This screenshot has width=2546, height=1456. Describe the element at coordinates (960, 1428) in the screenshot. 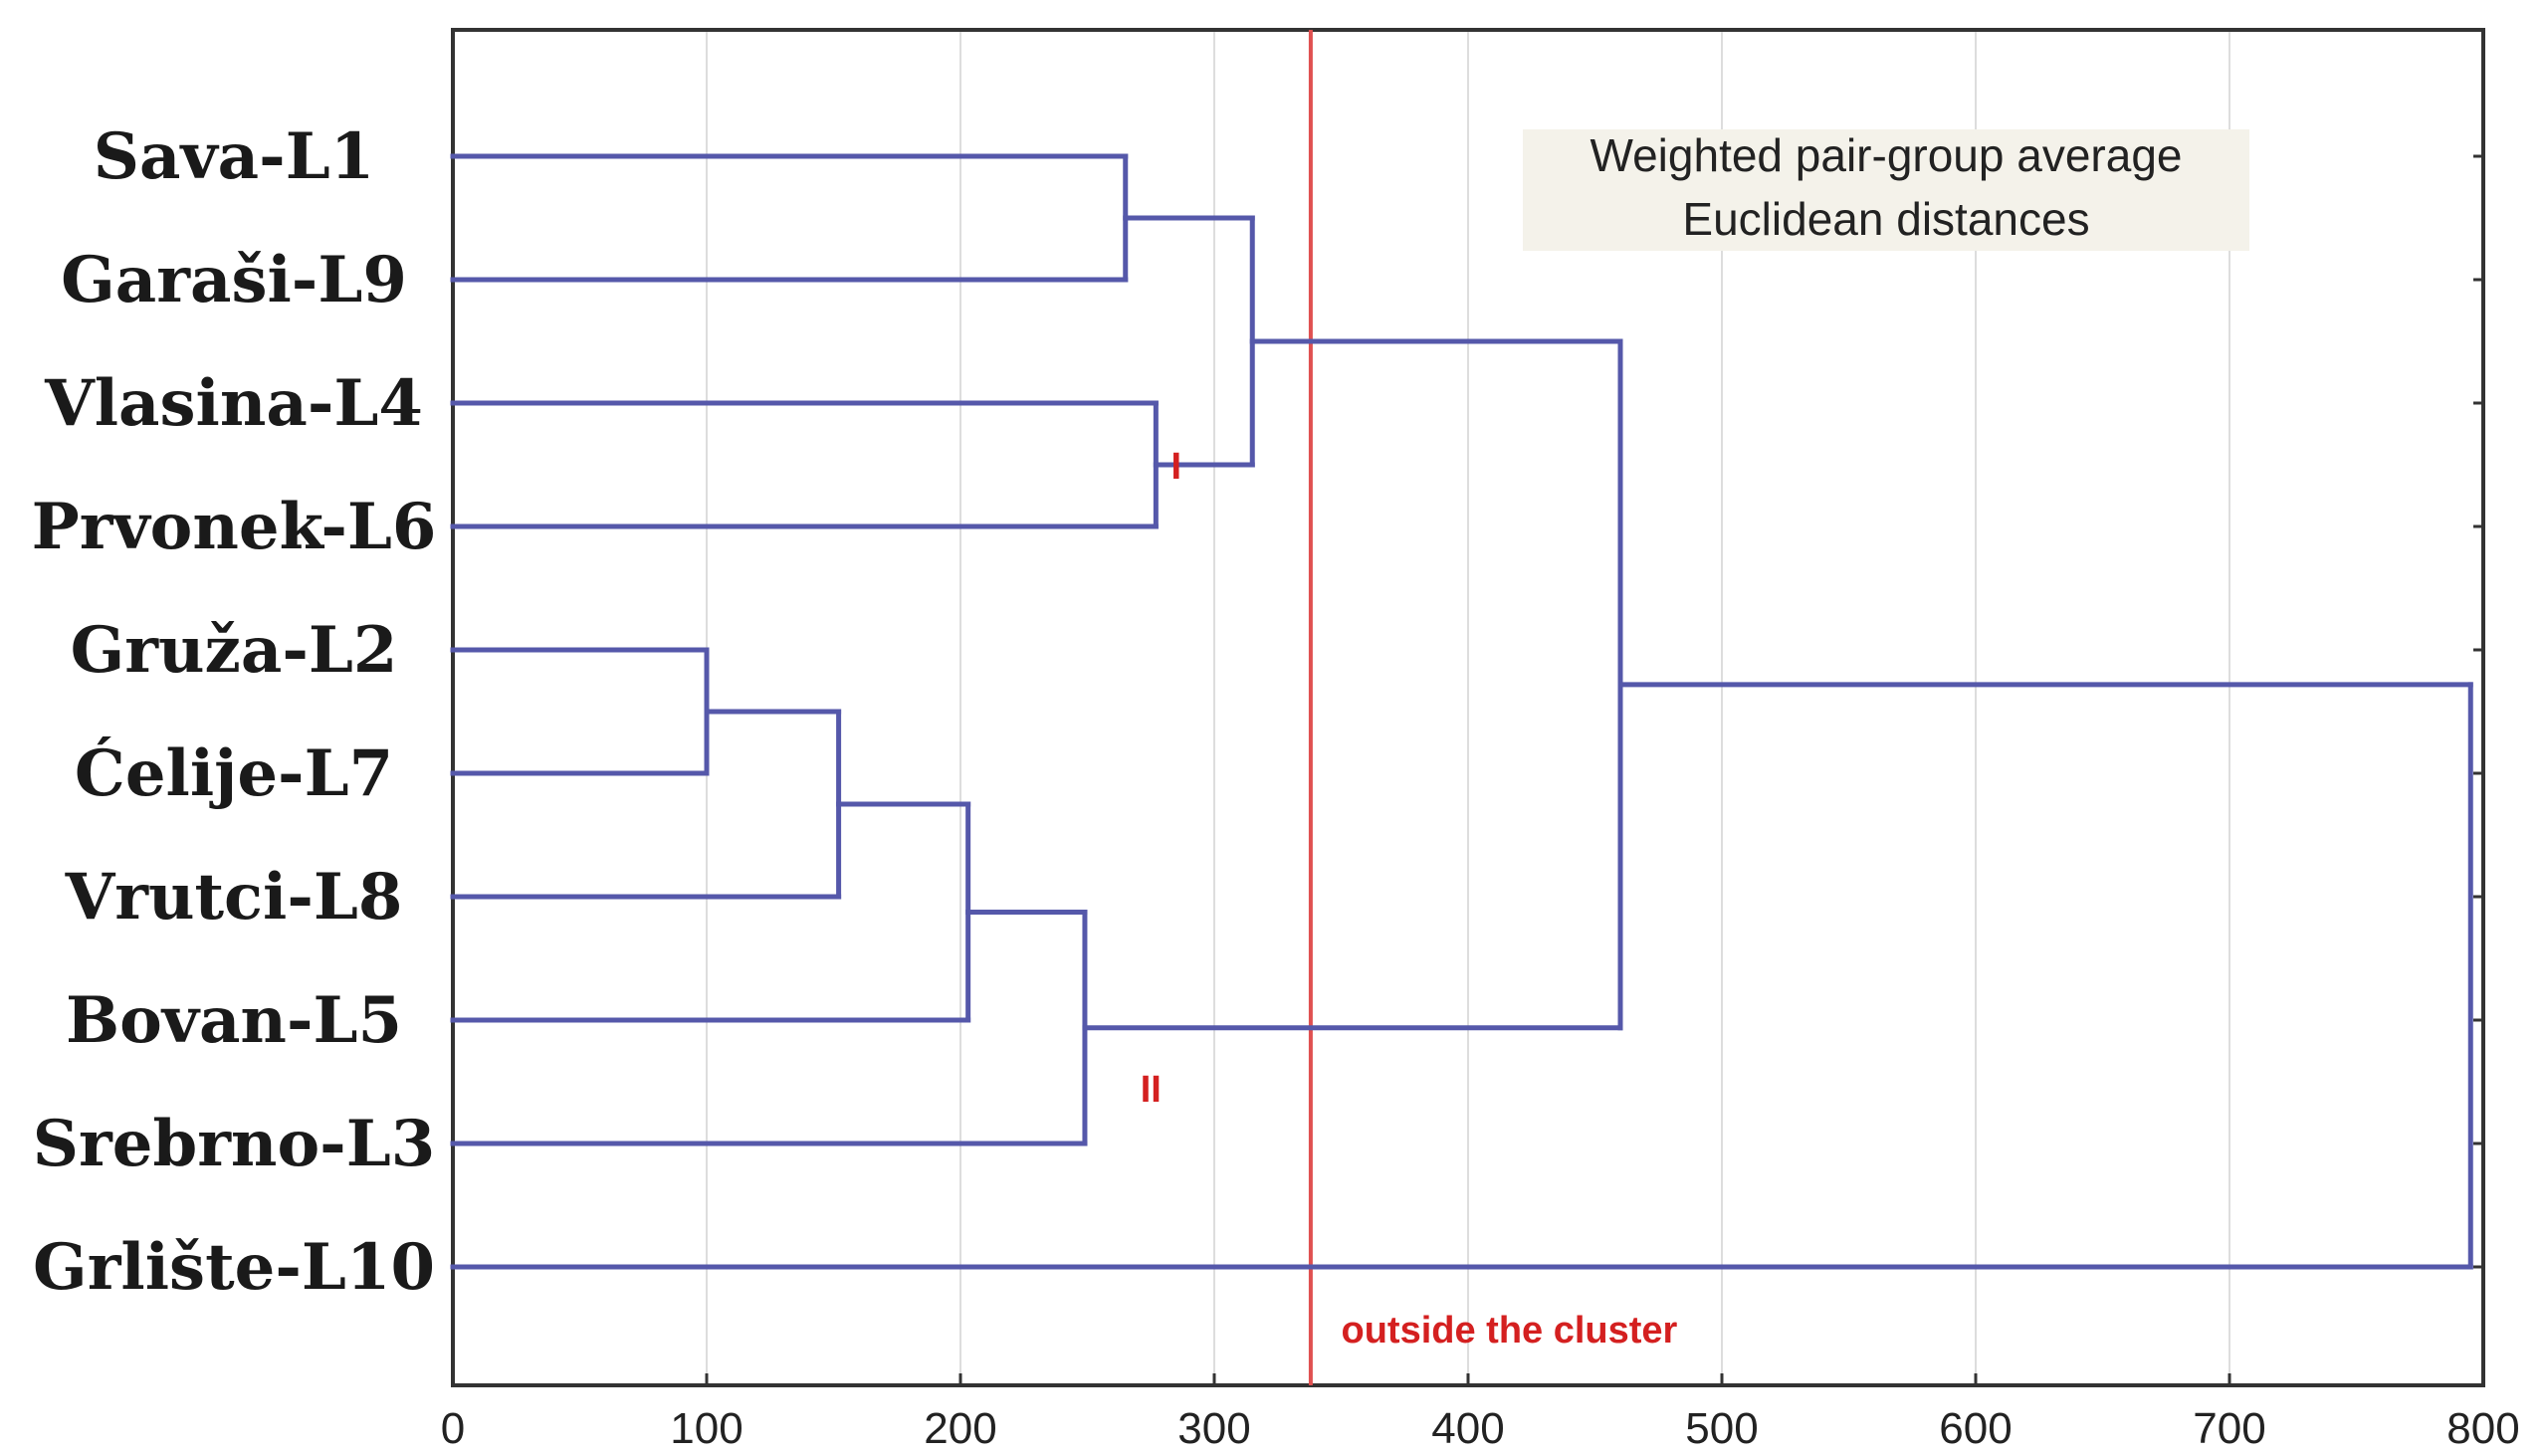

I see `x-tick-label: 200` at that location.